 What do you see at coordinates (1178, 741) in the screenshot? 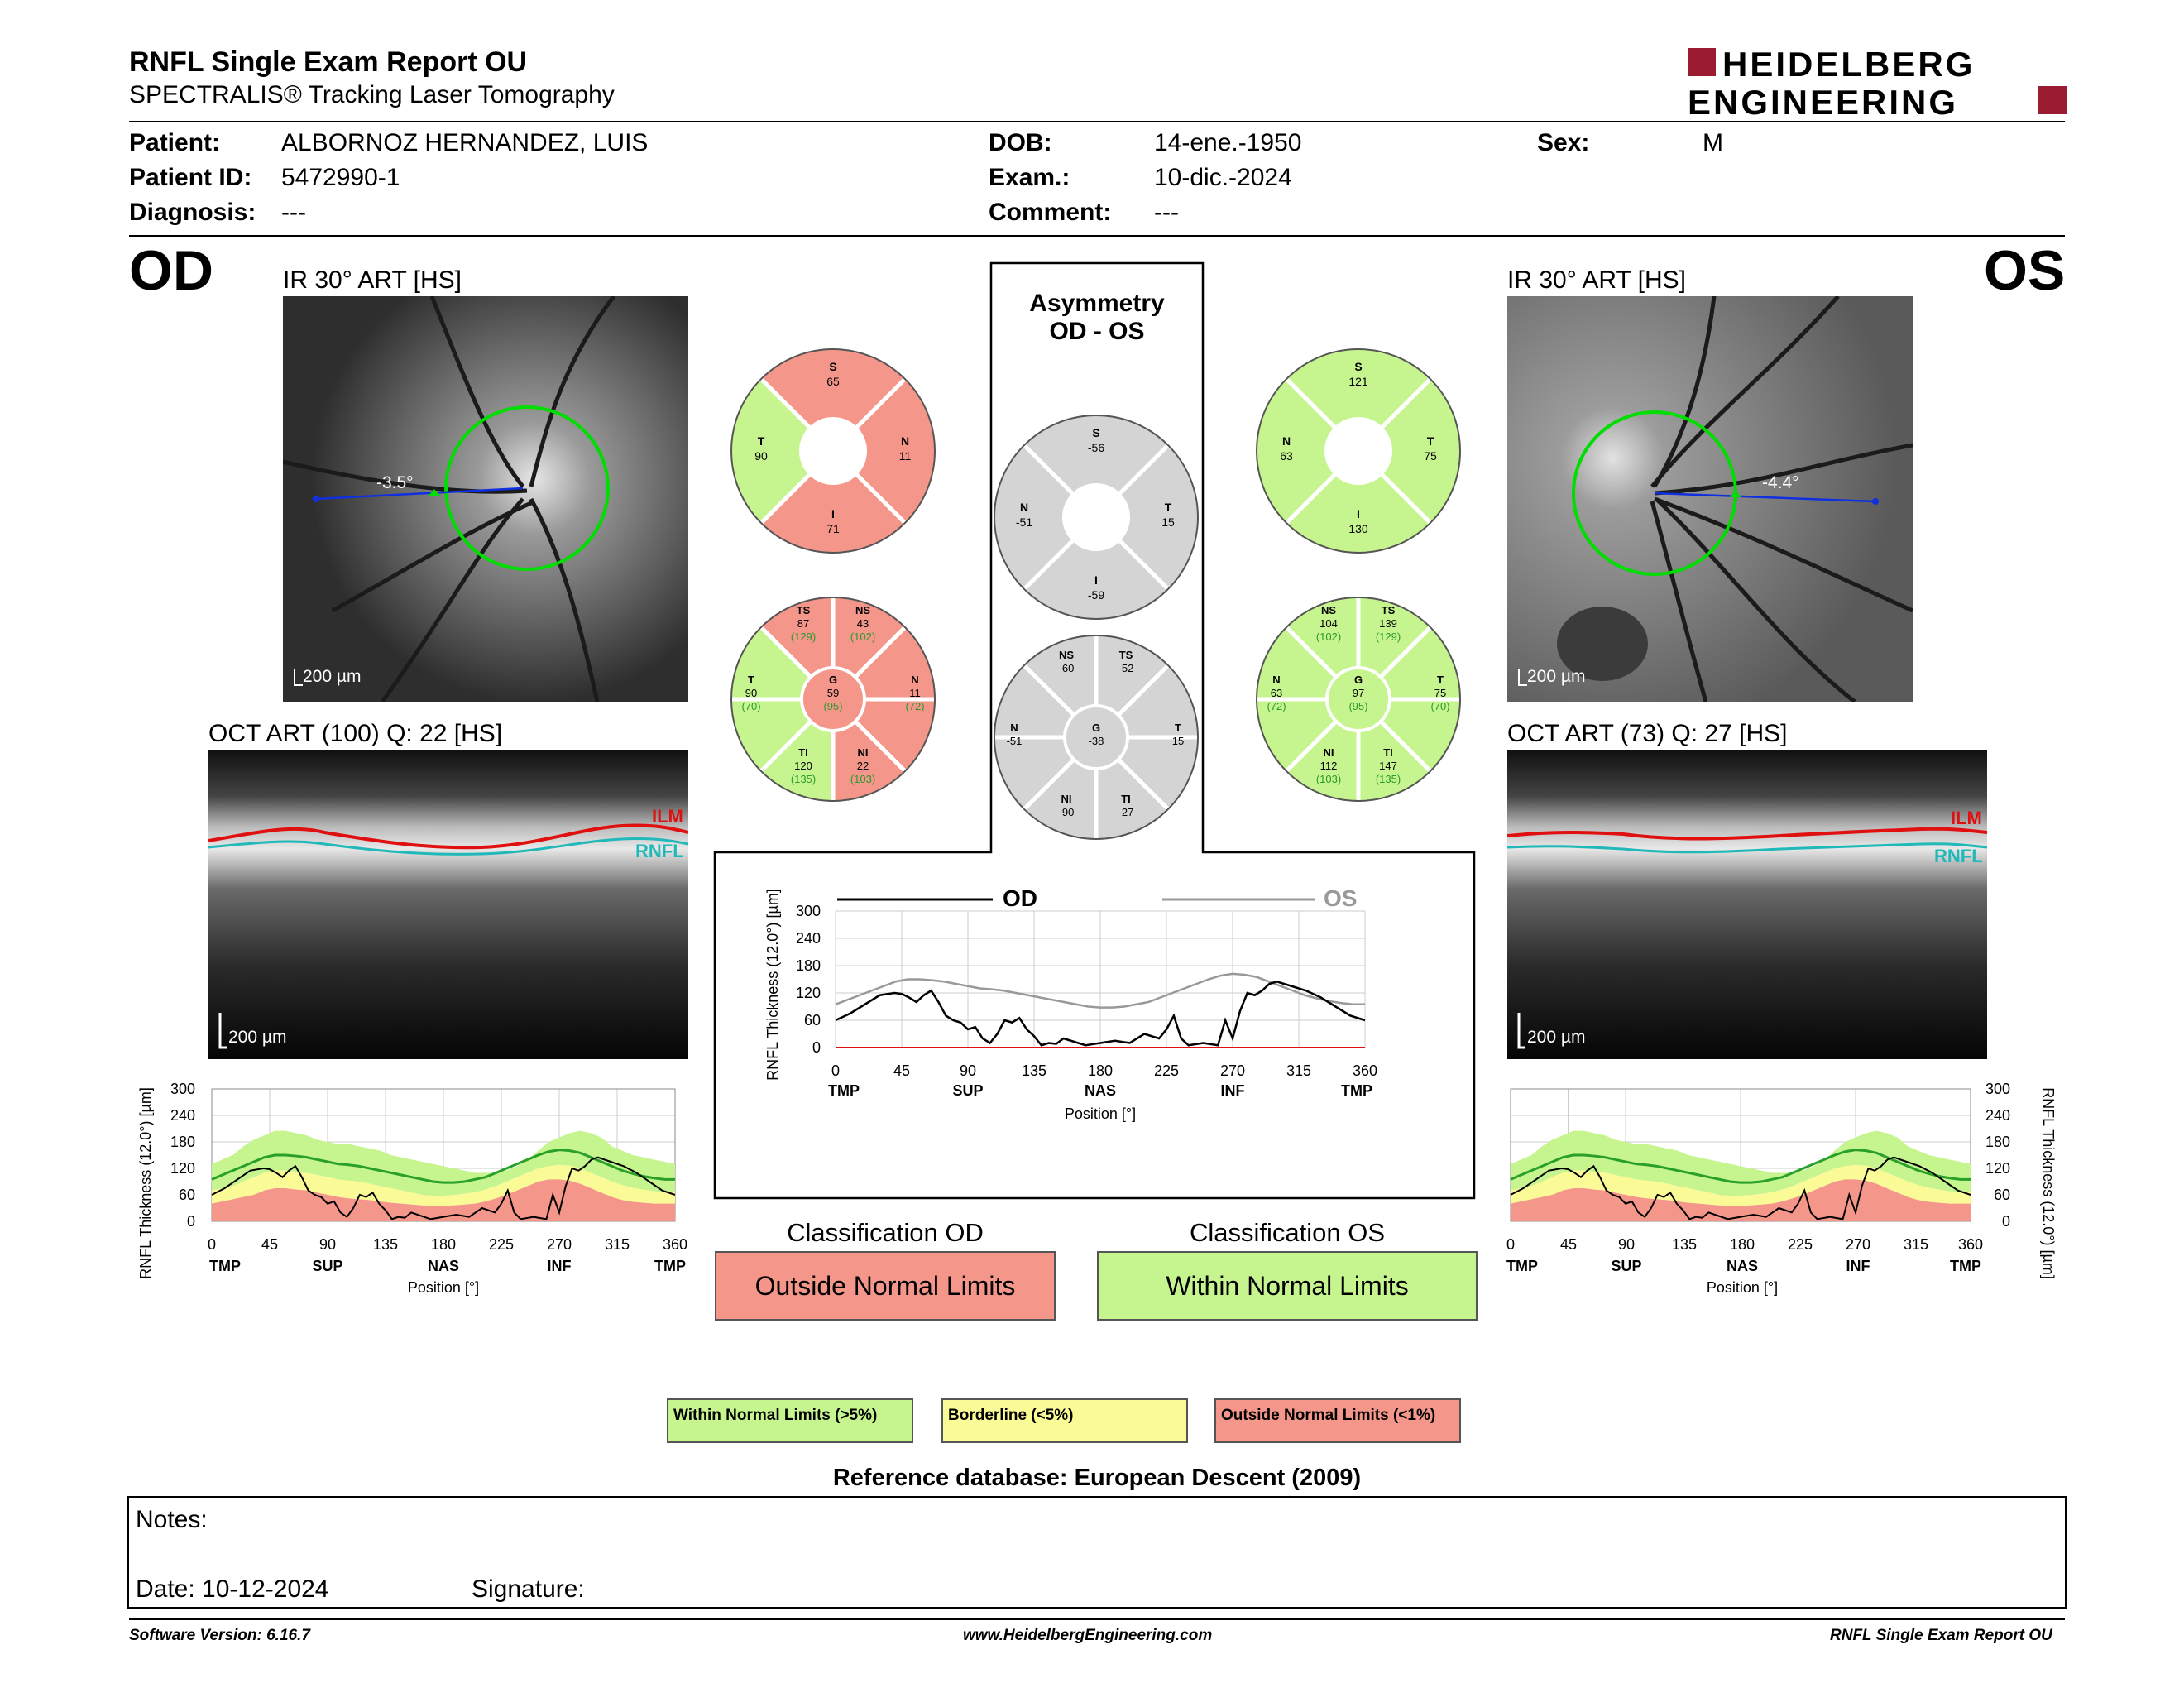
I see `asym-s-t-value: 15` at bounding box center [1178, 741].